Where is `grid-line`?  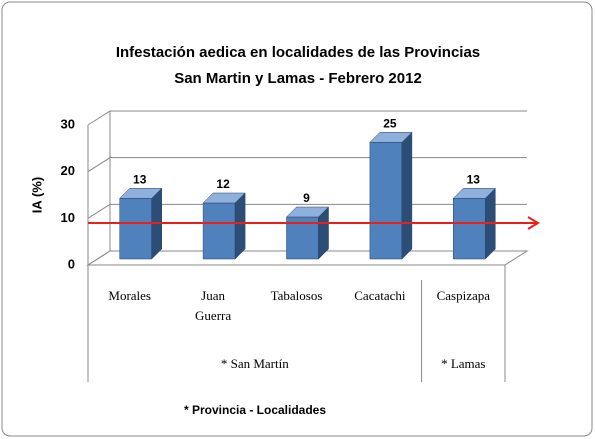 grid-line is located at coordinates (307, 118).